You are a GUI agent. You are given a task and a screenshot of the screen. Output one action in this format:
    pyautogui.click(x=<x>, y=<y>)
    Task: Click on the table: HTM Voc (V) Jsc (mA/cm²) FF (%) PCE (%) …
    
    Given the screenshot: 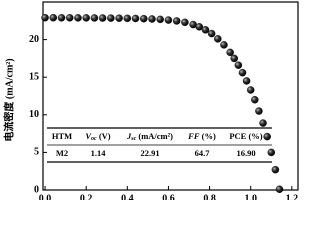 What is the action you would take?
    pyautogui.click(x=159, y=145)
    